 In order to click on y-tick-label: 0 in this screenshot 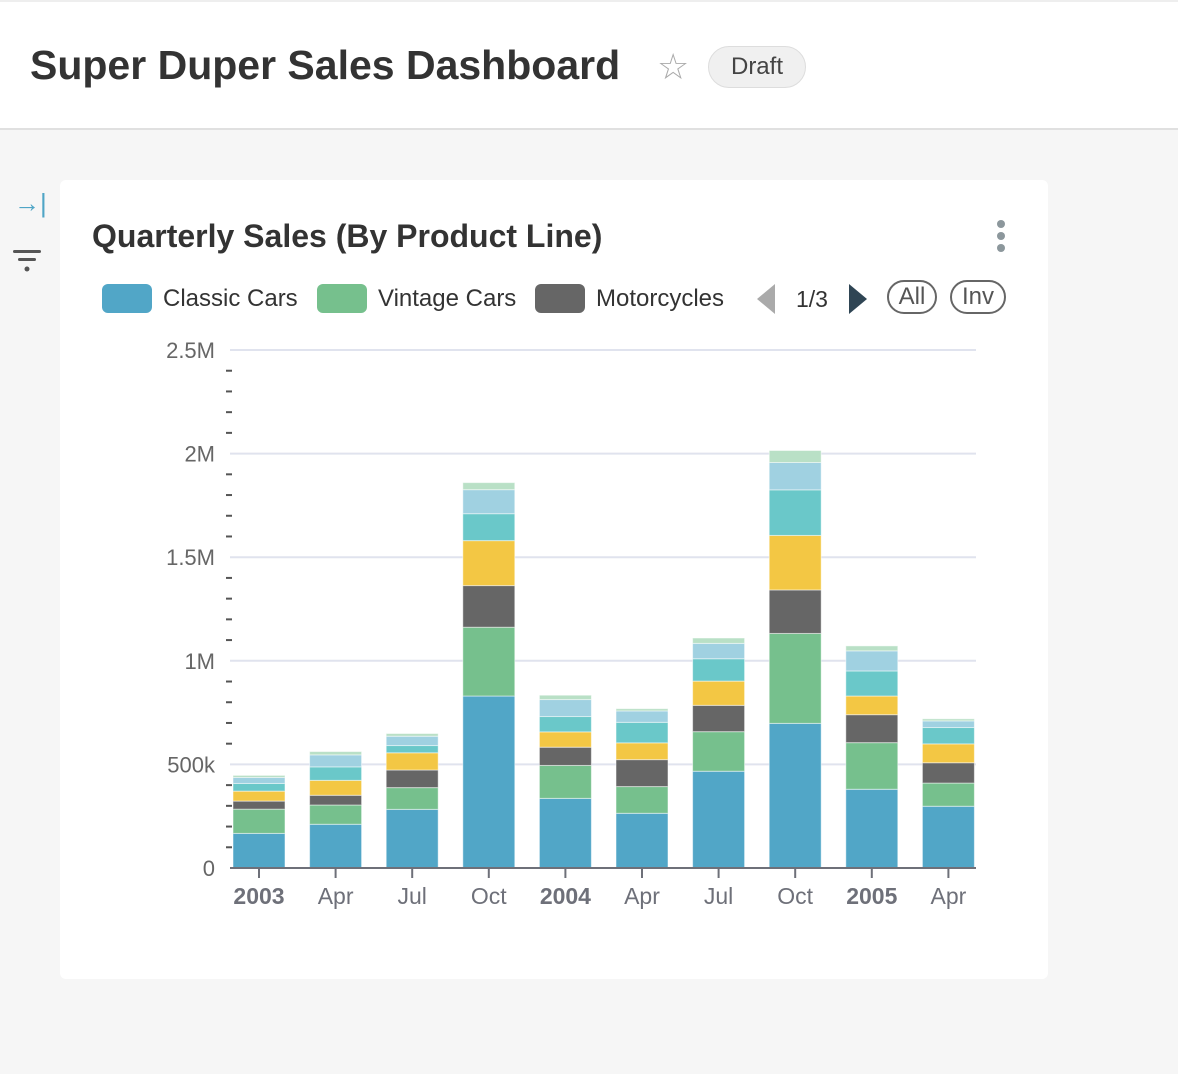, I will do `click(209, 868)`.